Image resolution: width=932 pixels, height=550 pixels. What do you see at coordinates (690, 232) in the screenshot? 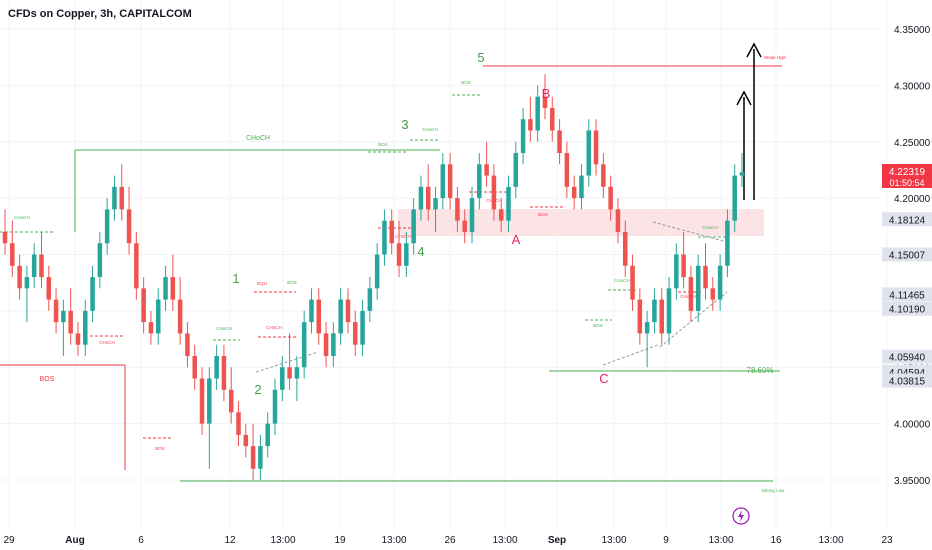
I see `wedge-upper-line` at bounding box center [690, 232].